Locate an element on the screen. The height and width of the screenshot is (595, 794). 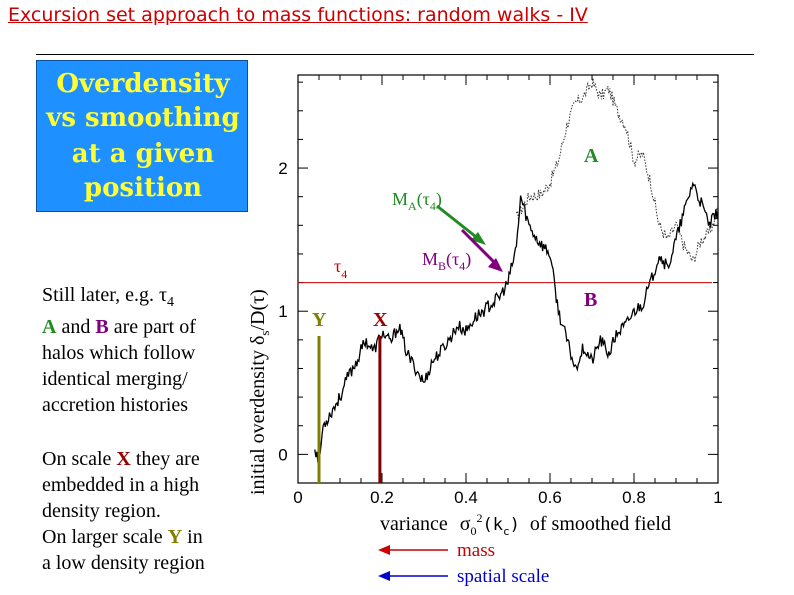
text-line-9: On larger scale Y in is located at coordinates (122, 537).